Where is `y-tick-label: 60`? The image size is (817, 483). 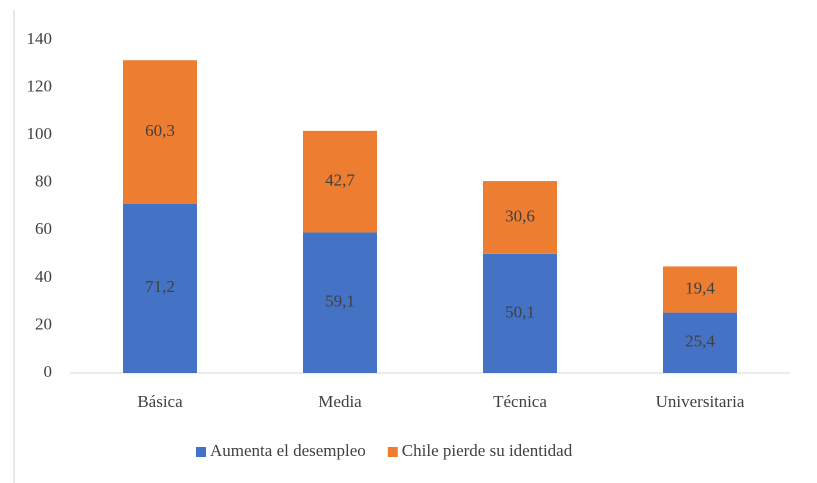
y-tick-label: 60 is located at coordinates (43, 228).